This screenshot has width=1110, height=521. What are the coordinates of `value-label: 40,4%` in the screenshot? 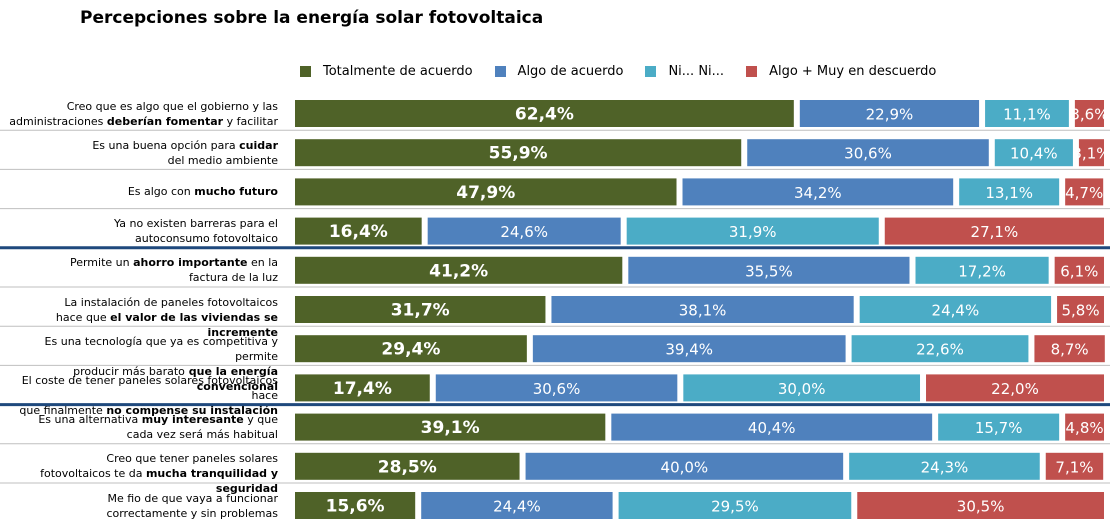 It's located at (772, 428).